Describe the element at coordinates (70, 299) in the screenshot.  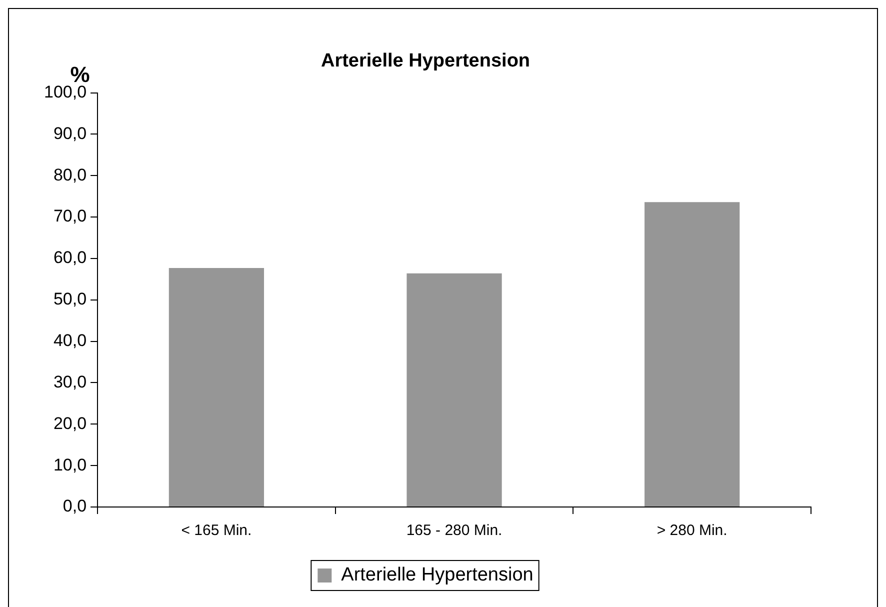
I see `y-tick-label: 50,0` at that location.